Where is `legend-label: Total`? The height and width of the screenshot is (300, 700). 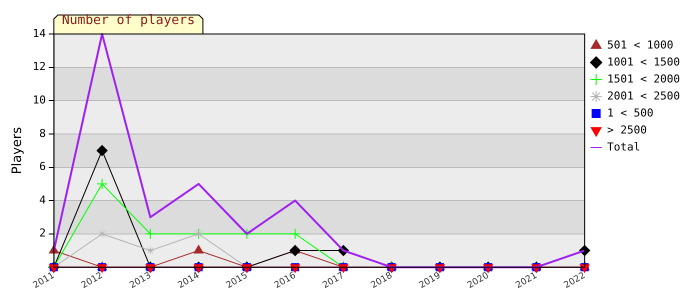 legend-label: Total is located at coordinates (623, 147).